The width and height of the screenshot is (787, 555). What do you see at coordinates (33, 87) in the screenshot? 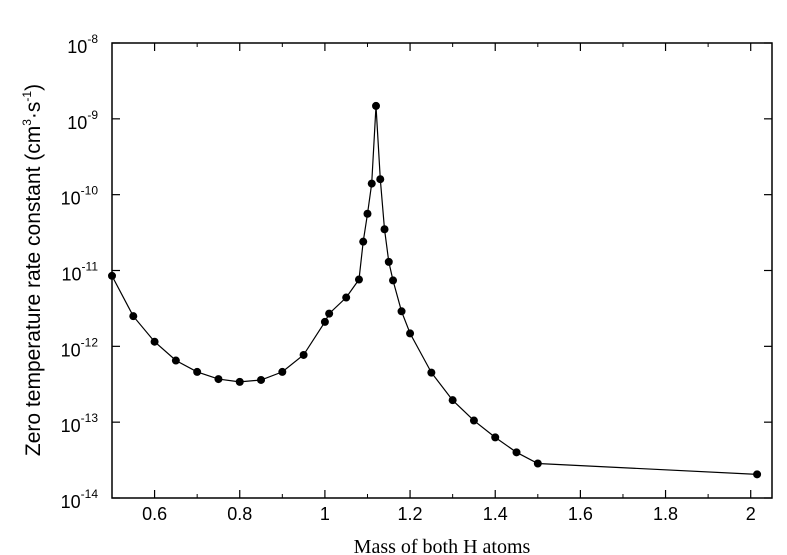
I see `y-axis-label-suffix: )` at bounding box center [33, 87].